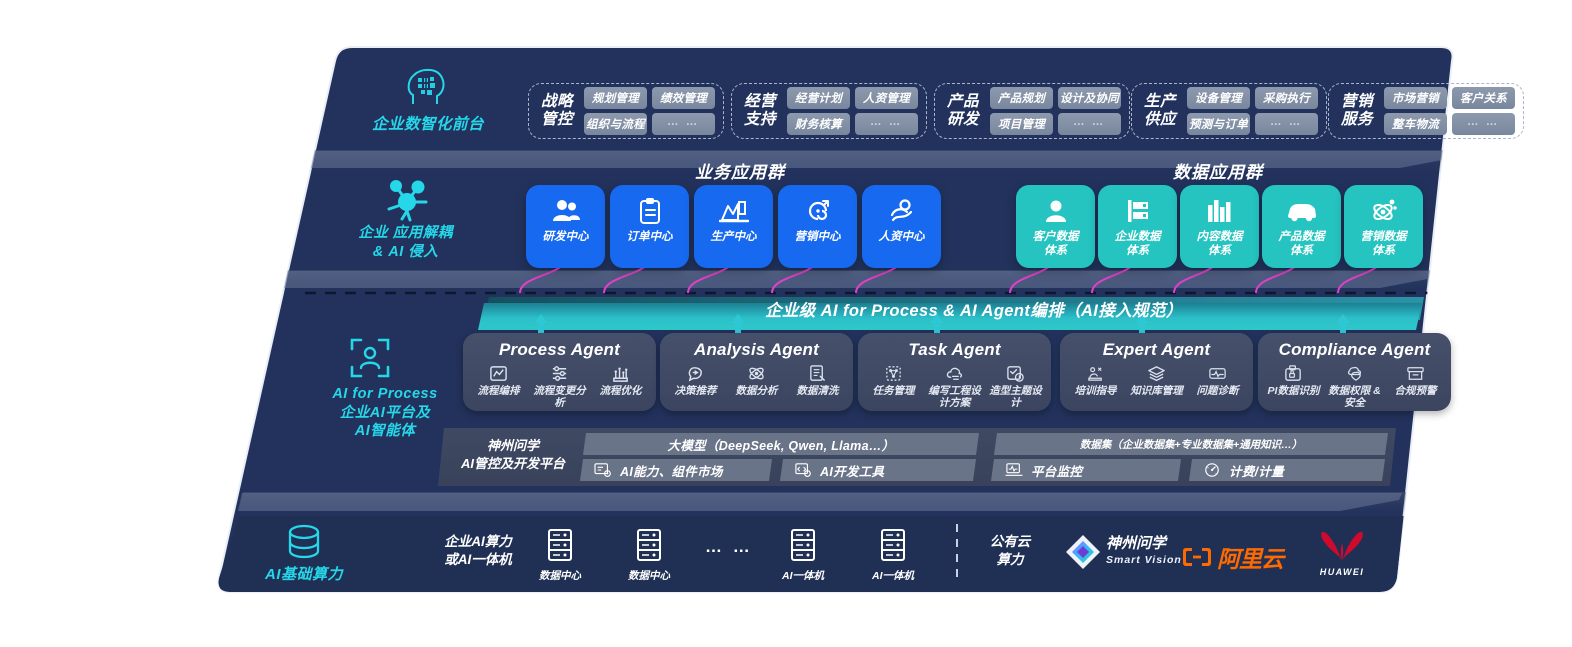 Image resolution: width=1572 pixels, height=647 pixels. I want to click on infra-node-ai-2: AI一体机, so click(893, 555).